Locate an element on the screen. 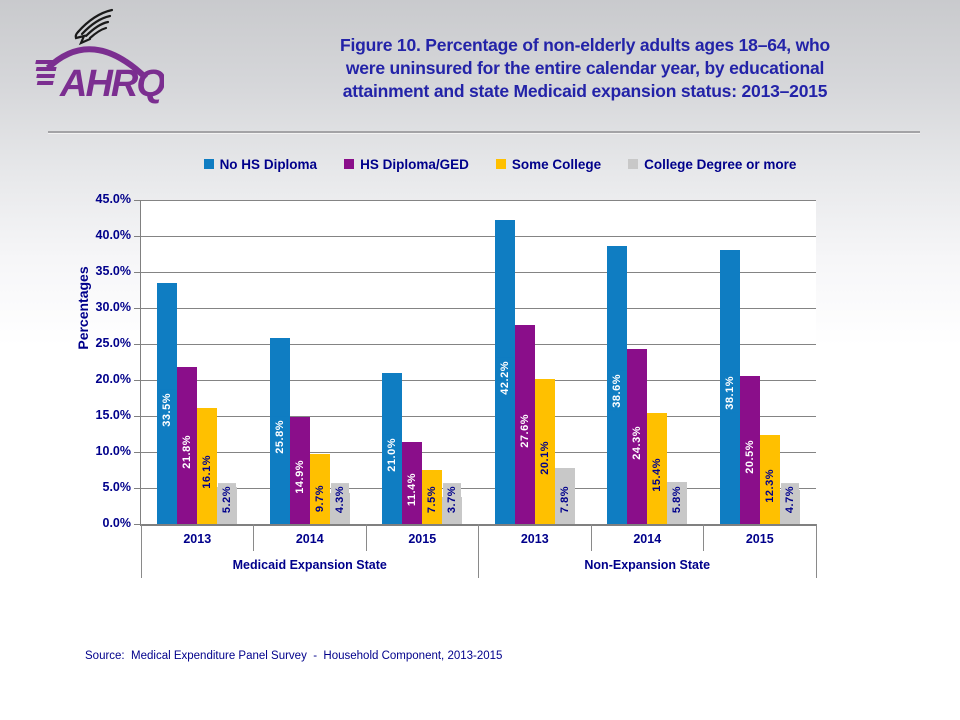 The width and height of the screenshot is (960, 720). bar-value-text: 24.3% is located at coordinates (637, 442).